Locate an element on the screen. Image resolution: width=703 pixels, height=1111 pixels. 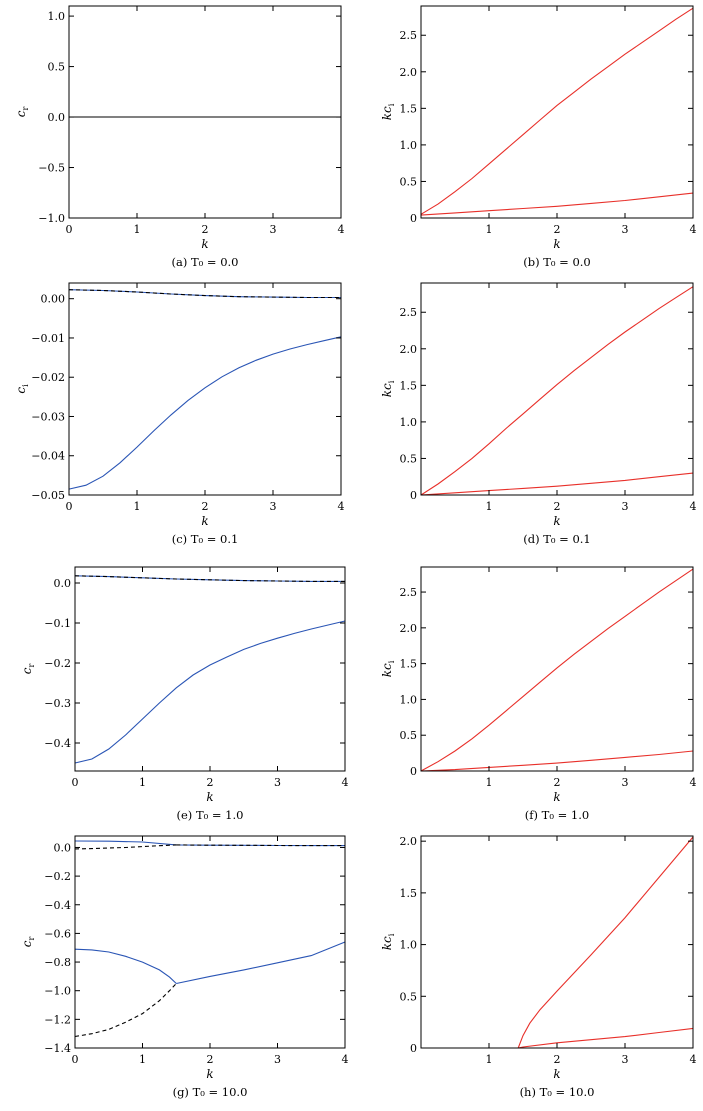
x-tick-label-0-4: 4 is located at coordinates (341, 229).